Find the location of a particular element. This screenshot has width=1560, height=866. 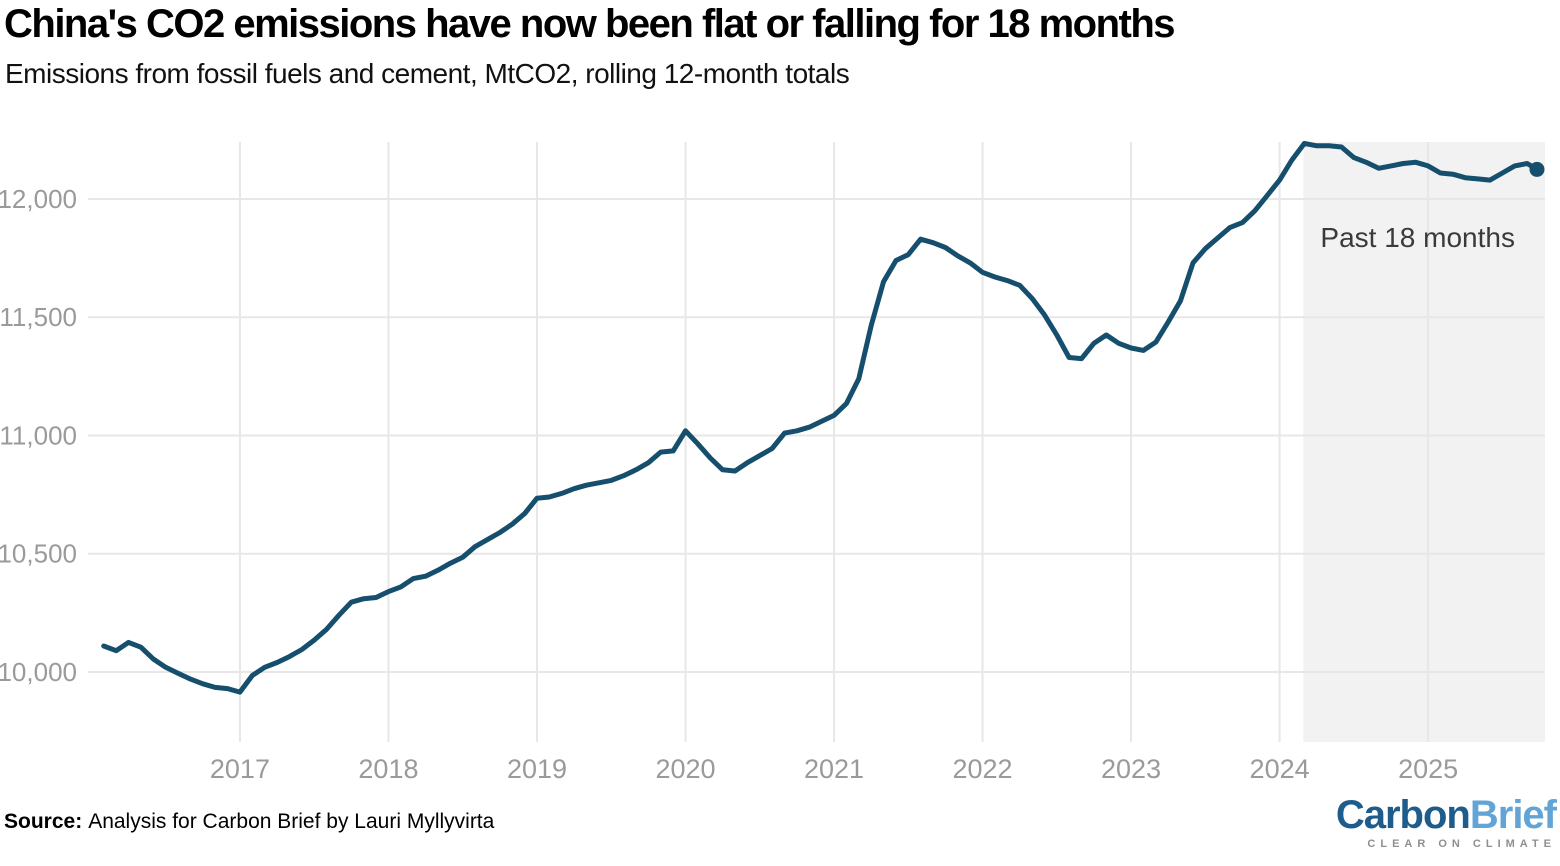

x-tick-label: 2020 is located at coordinates (685, 769).